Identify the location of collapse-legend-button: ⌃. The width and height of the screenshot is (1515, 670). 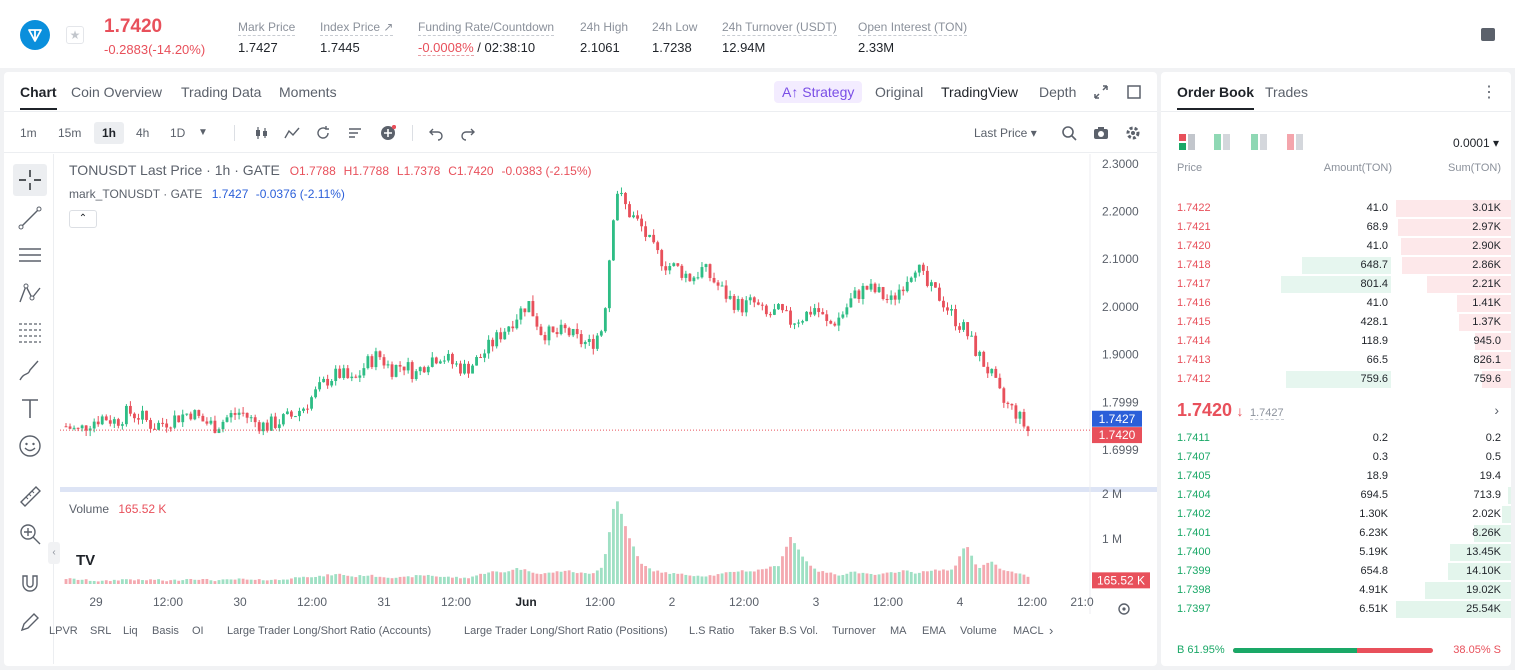
(83, 219).